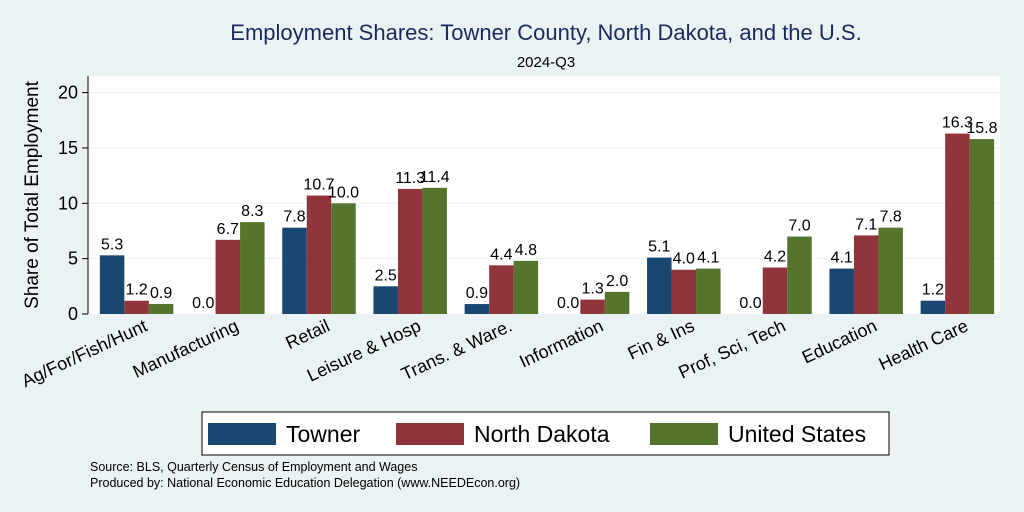 This screenshot has width=1024, height=512. I want to click on data-label: 8.3, so click(252, 211).